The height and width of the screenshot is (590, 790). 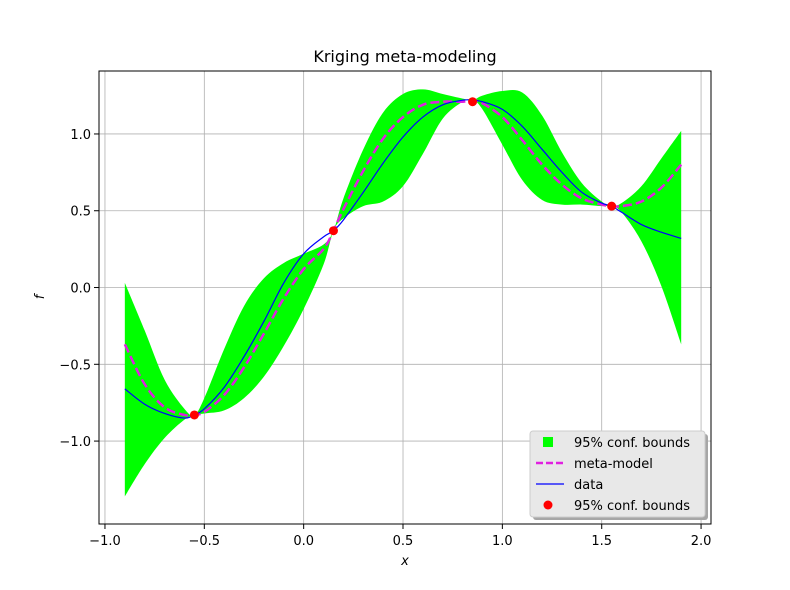 I want to click on legend-label-band: 95% conf. bounds, so click(x=632, y=443).